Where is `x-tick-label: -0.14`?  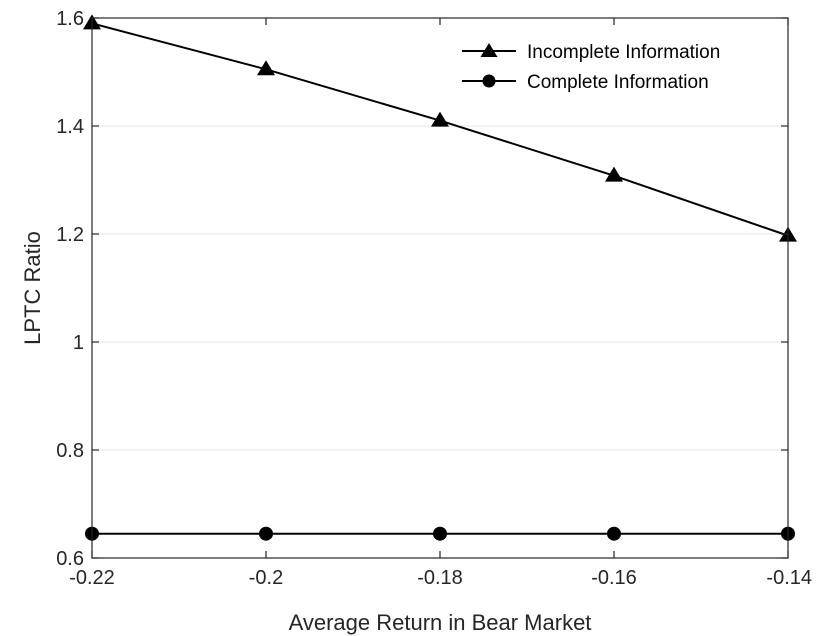 x-tick-label: -0.14 is located at coordinates (789, 578).